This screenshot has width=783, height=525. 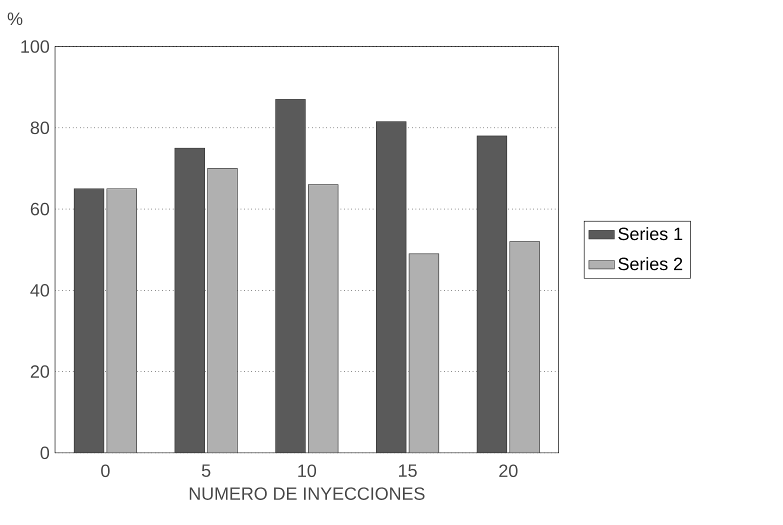 What do you see at coordinates (45, 453) in the screenshot?
I see `y-tick-label: 0` at bounding box center [45, 453].